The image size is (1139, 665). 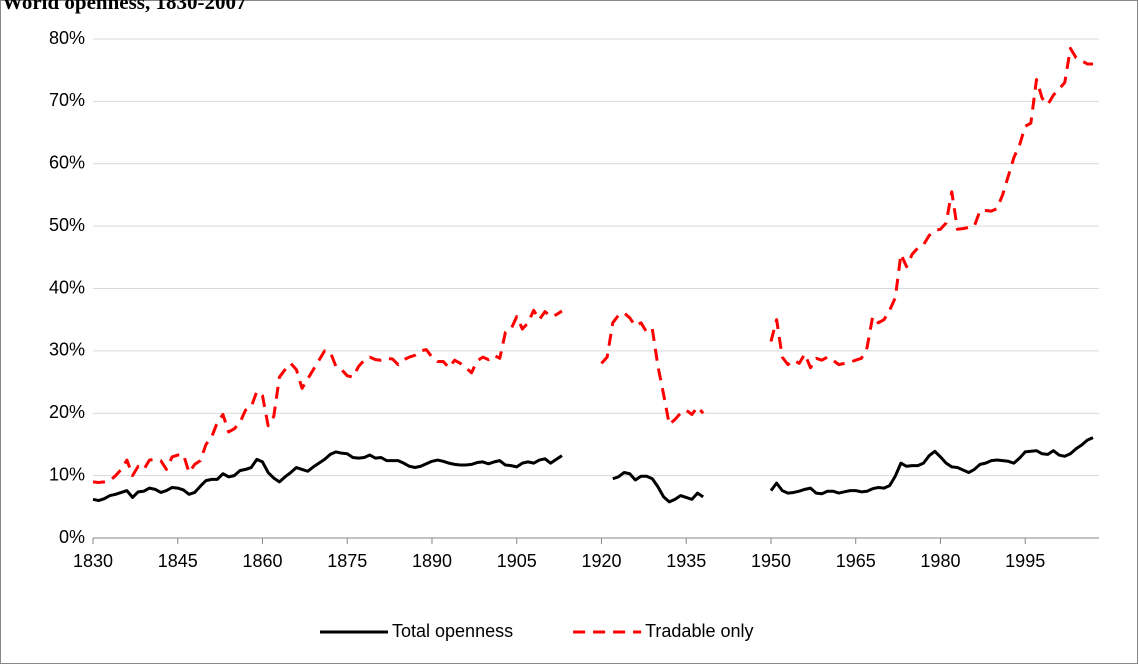 What do you see at coordinates (67, 163) in the screenshot?
I see `y-tick-label: 60%` at bounding box center [67, 163].